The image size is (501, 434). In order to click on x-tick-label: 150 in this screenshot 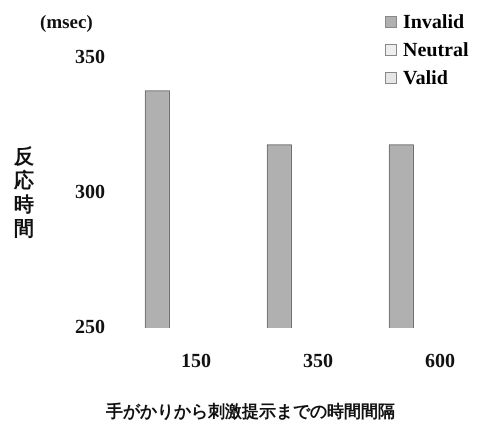, I will do `click(196, 361)`.